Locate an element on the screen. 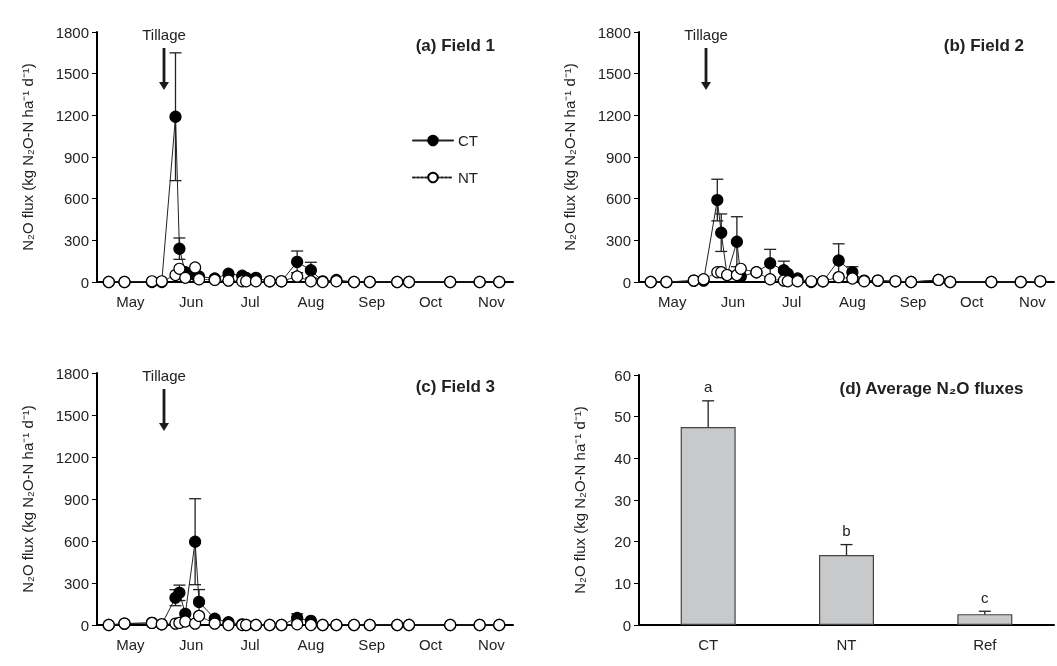  y-tick-label: 50 is located at coordinates (622, 417).